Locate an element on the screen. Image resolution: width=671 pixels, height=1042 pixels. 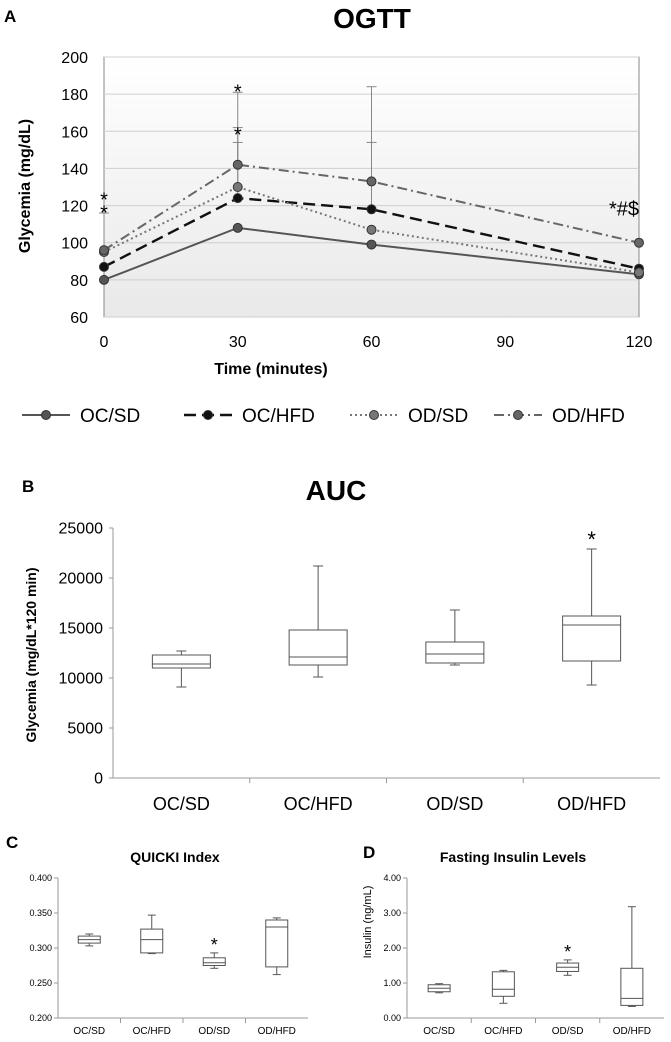
quicki-y-tick-0-400: 0.400 is located at coordinates (40, 878).